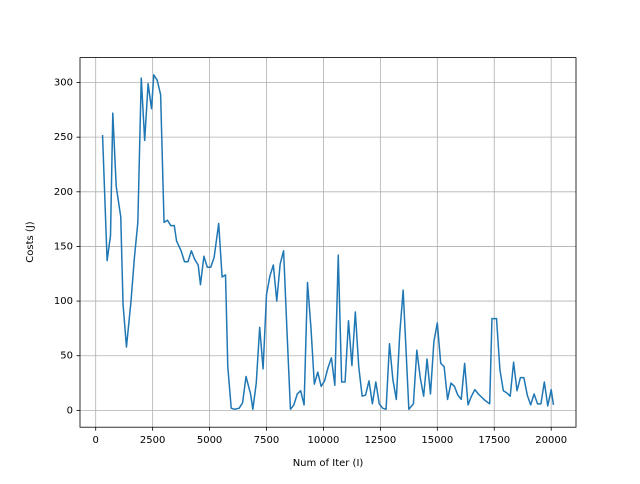 This screenshot has height=484, width=640. Describe the element at coordinates (328, 463) in the screenshot. I see `x-axis-label: Num of Iter (I)` at that location.